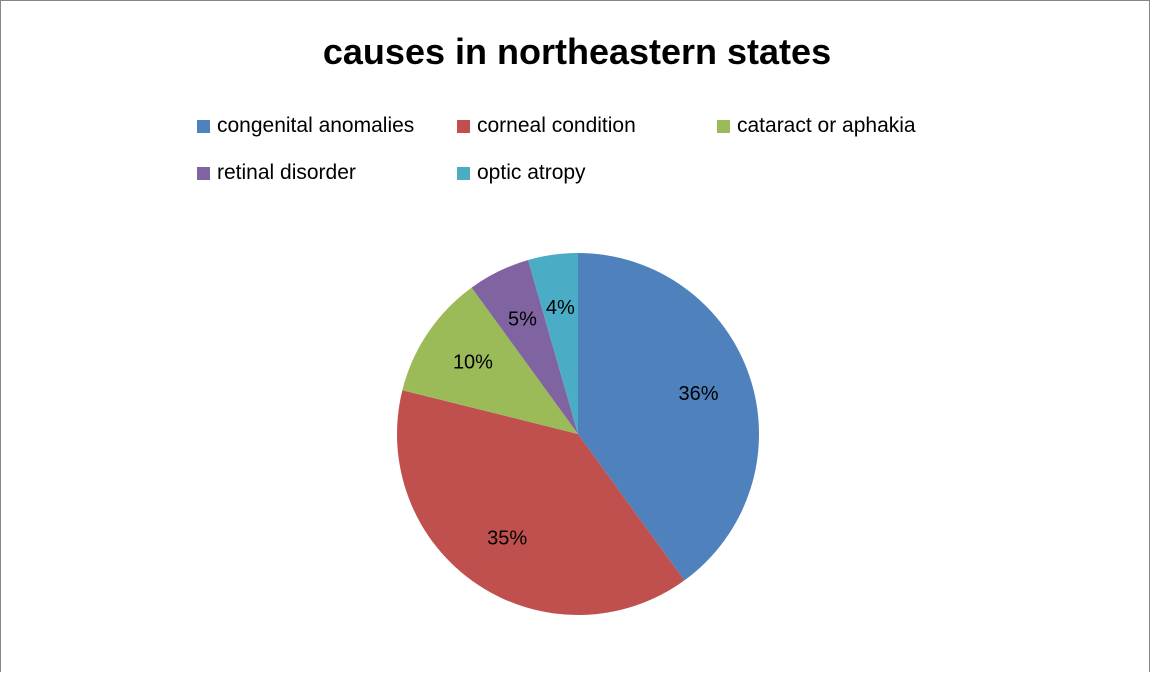  Describe the element at coordinates (553, 343) in the screenshot. I see `pie-slice-optic-atropy` at that location.